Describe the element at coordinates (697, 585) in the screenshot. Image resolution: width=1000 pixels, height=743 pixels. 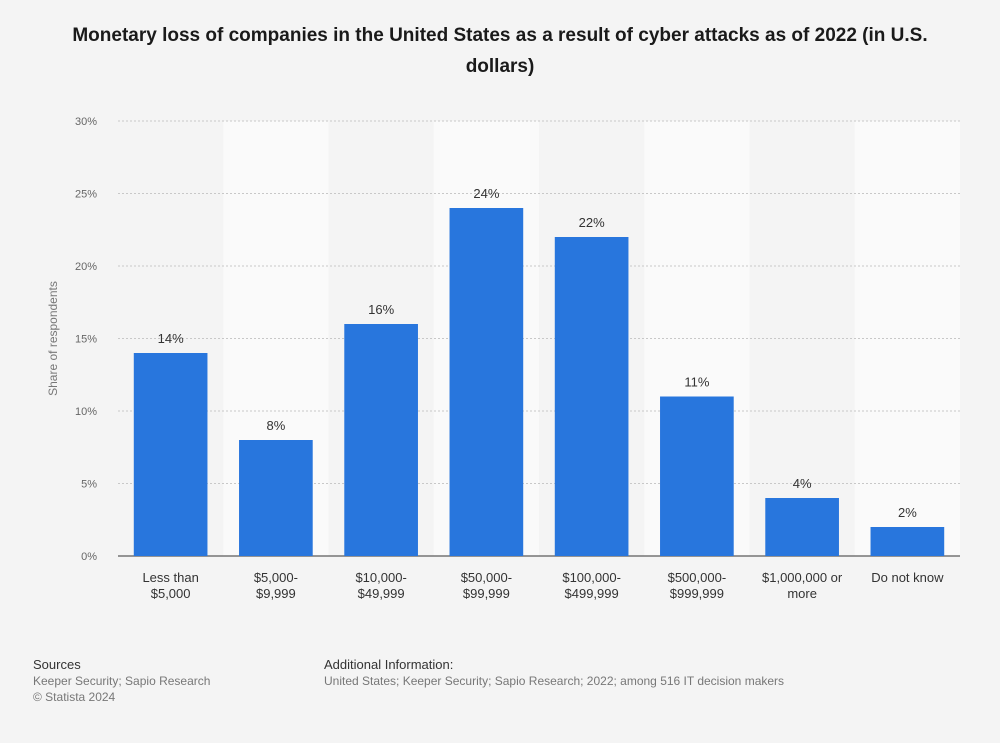
I see `x-tick-label: $500,000-$999,999` at that location.